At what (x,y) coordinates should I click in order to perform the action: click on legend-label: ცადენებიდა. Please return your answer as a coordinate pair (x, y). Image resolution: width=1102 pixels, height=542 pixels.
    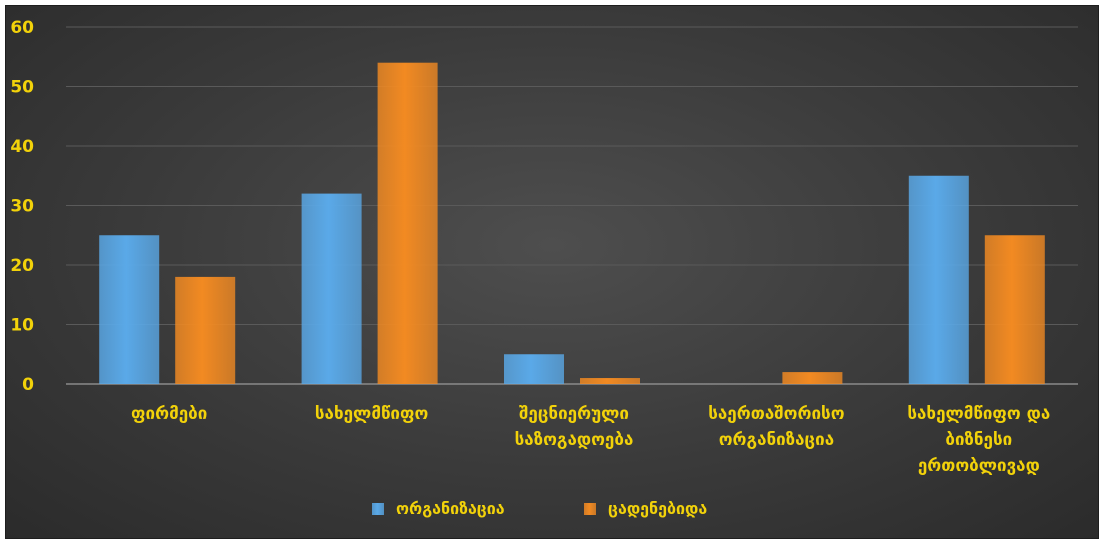
    Looking at the image, I should click on (657, 508).